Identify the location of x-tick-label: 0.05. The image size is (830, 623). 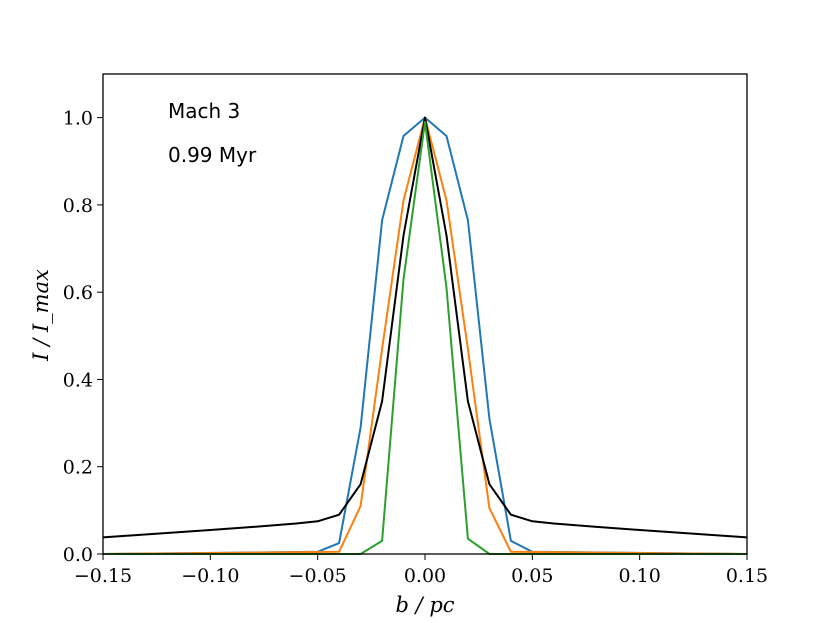
(532, 576).